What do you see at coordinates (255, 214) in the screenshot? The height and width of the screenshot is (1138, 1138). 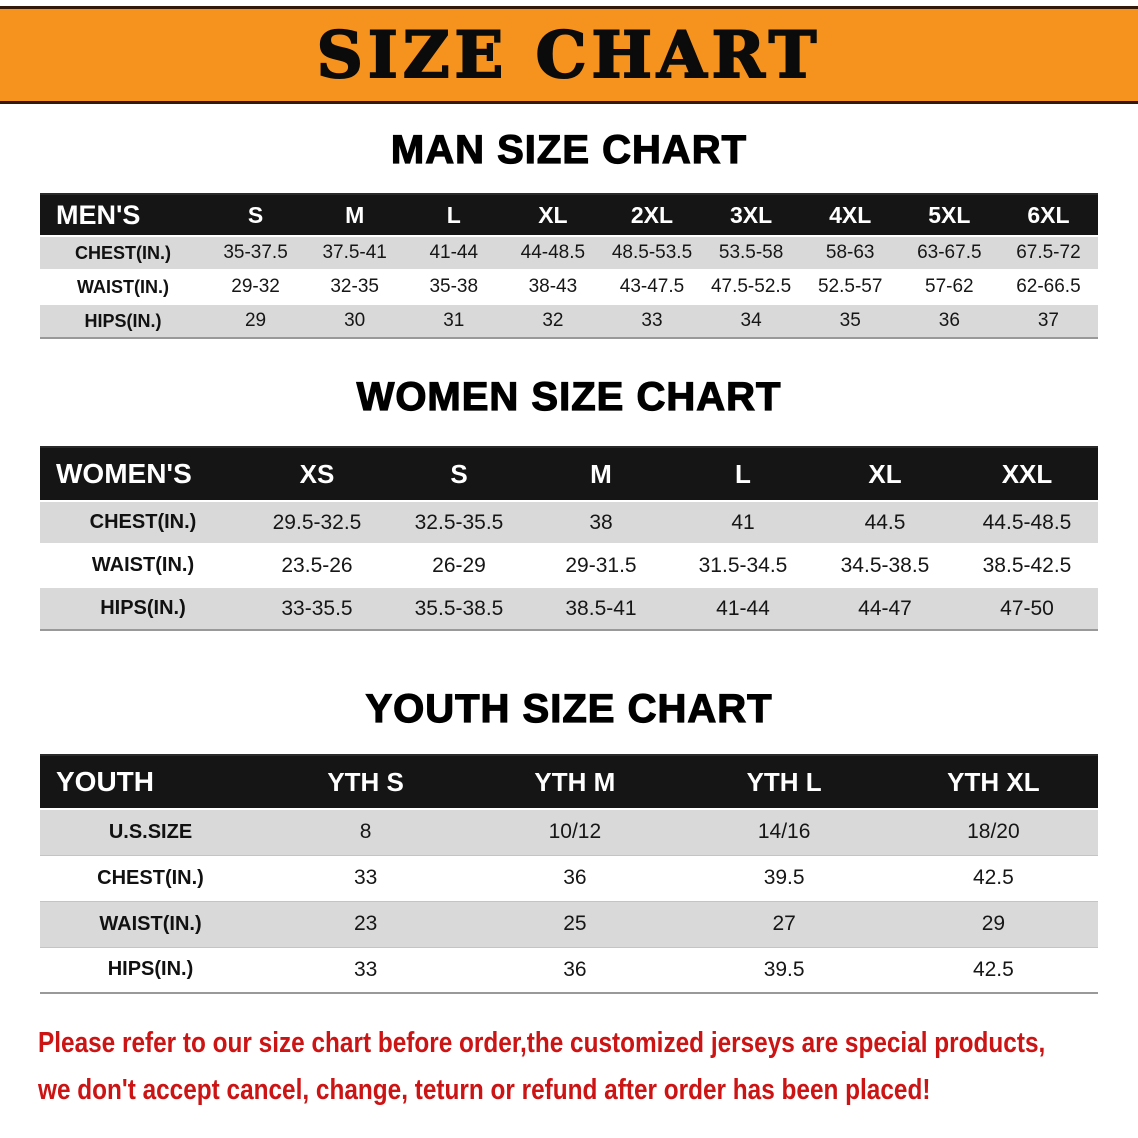 I see `size-header-cell: S` at bounding box center [255, 214].